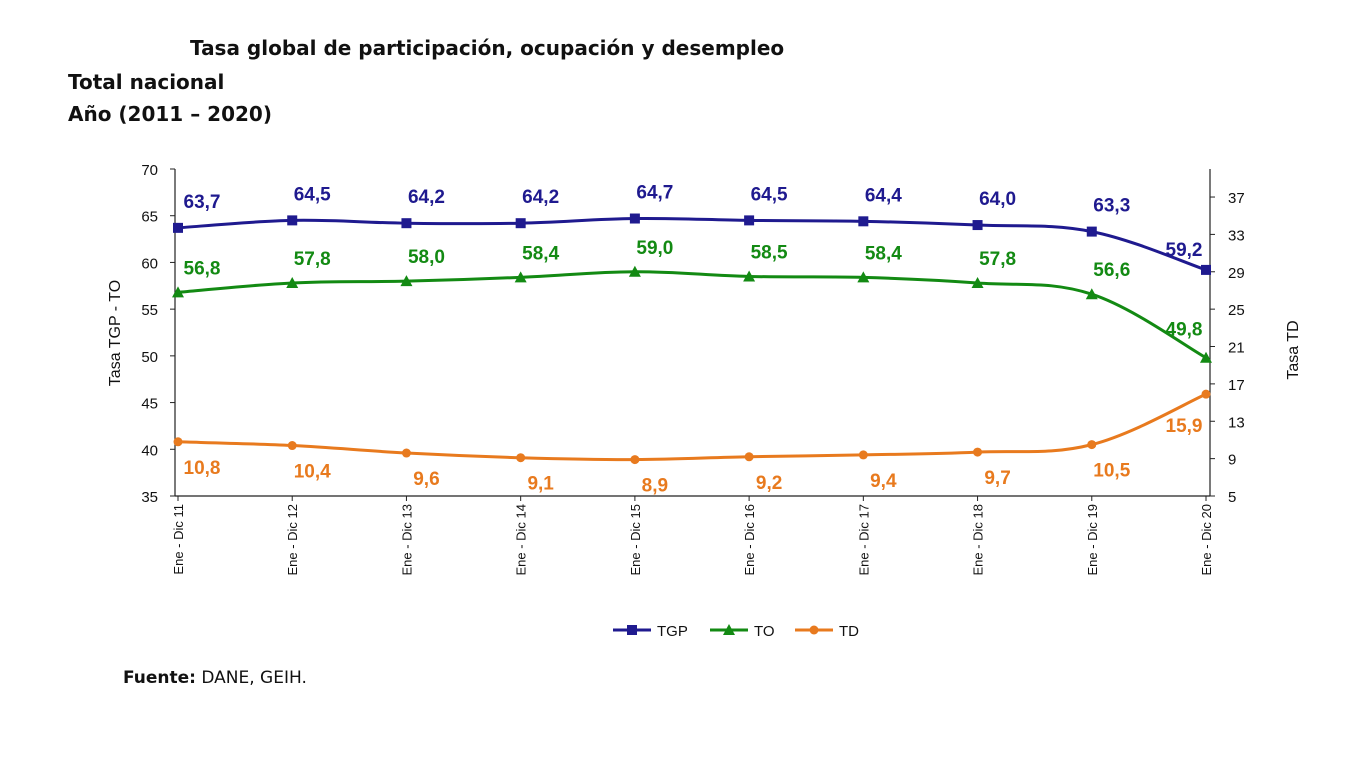 This screenshot has height=766, width=1368. Describe the element at coordinates (997, 199) in the screenshot. I see `data-label-tgp: 64,0` at that location.